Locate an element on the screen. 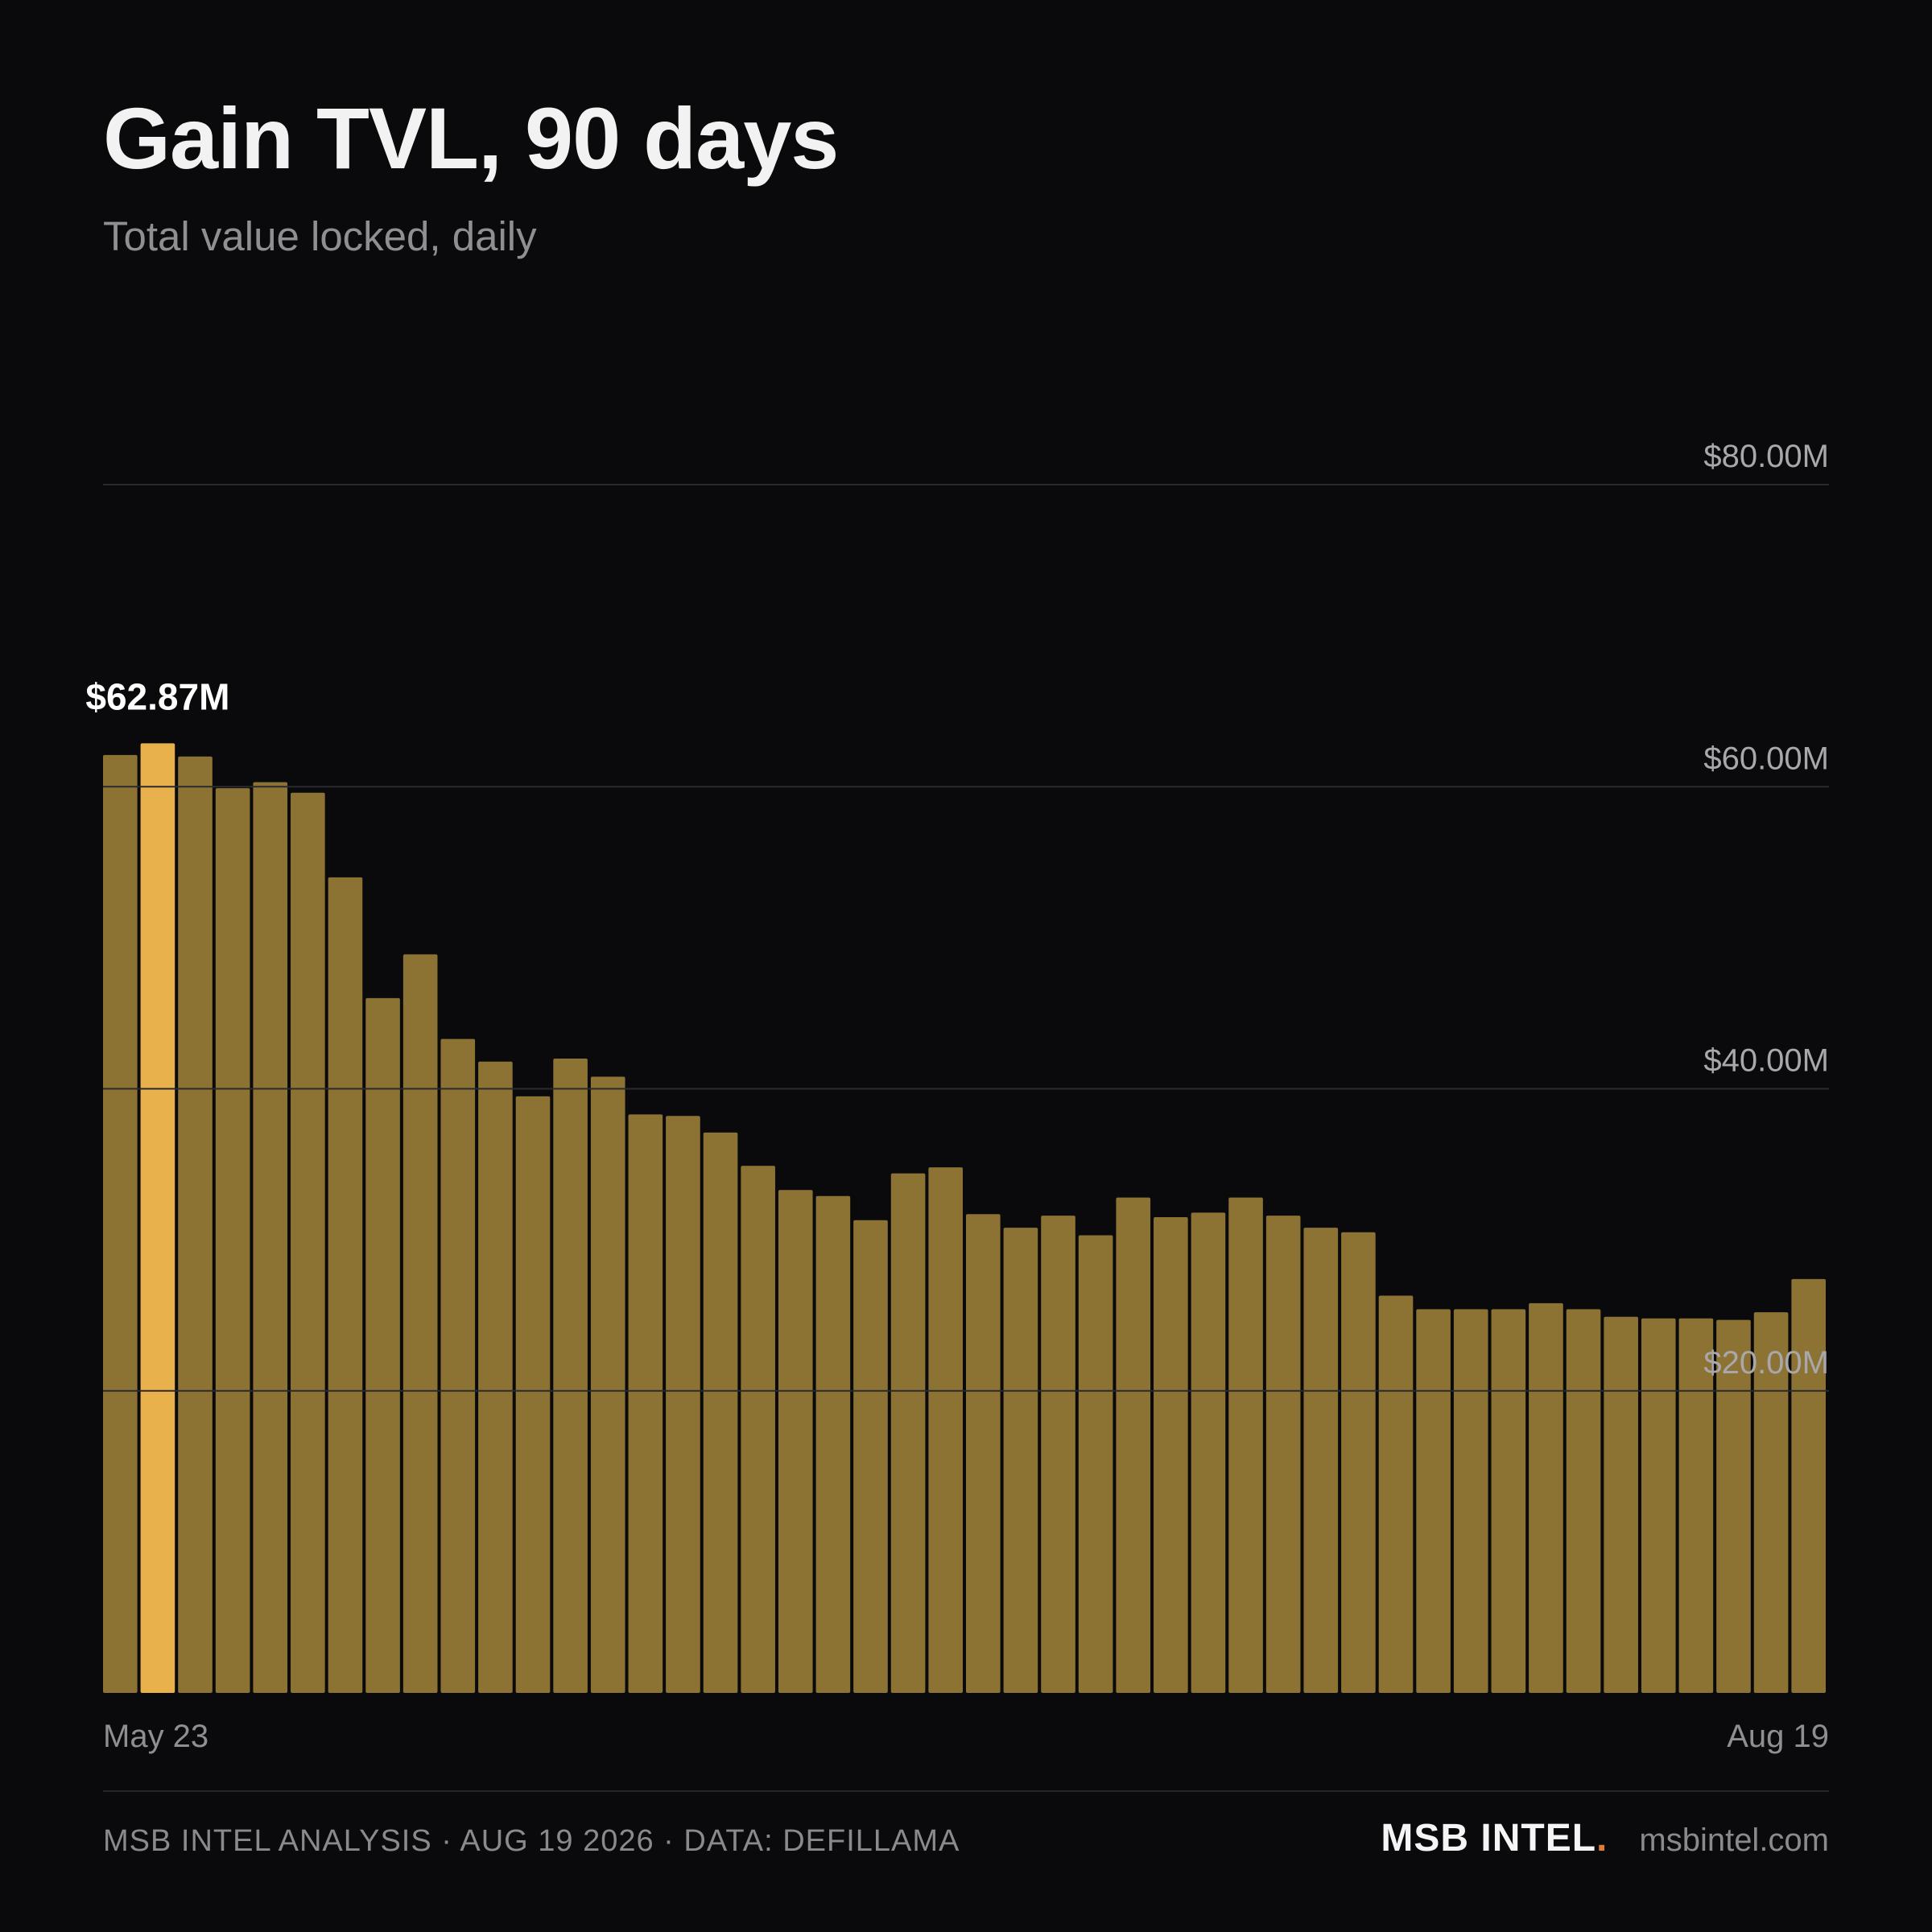  y-tick-label: $20.00M is located at coordinates (1766, 1363).